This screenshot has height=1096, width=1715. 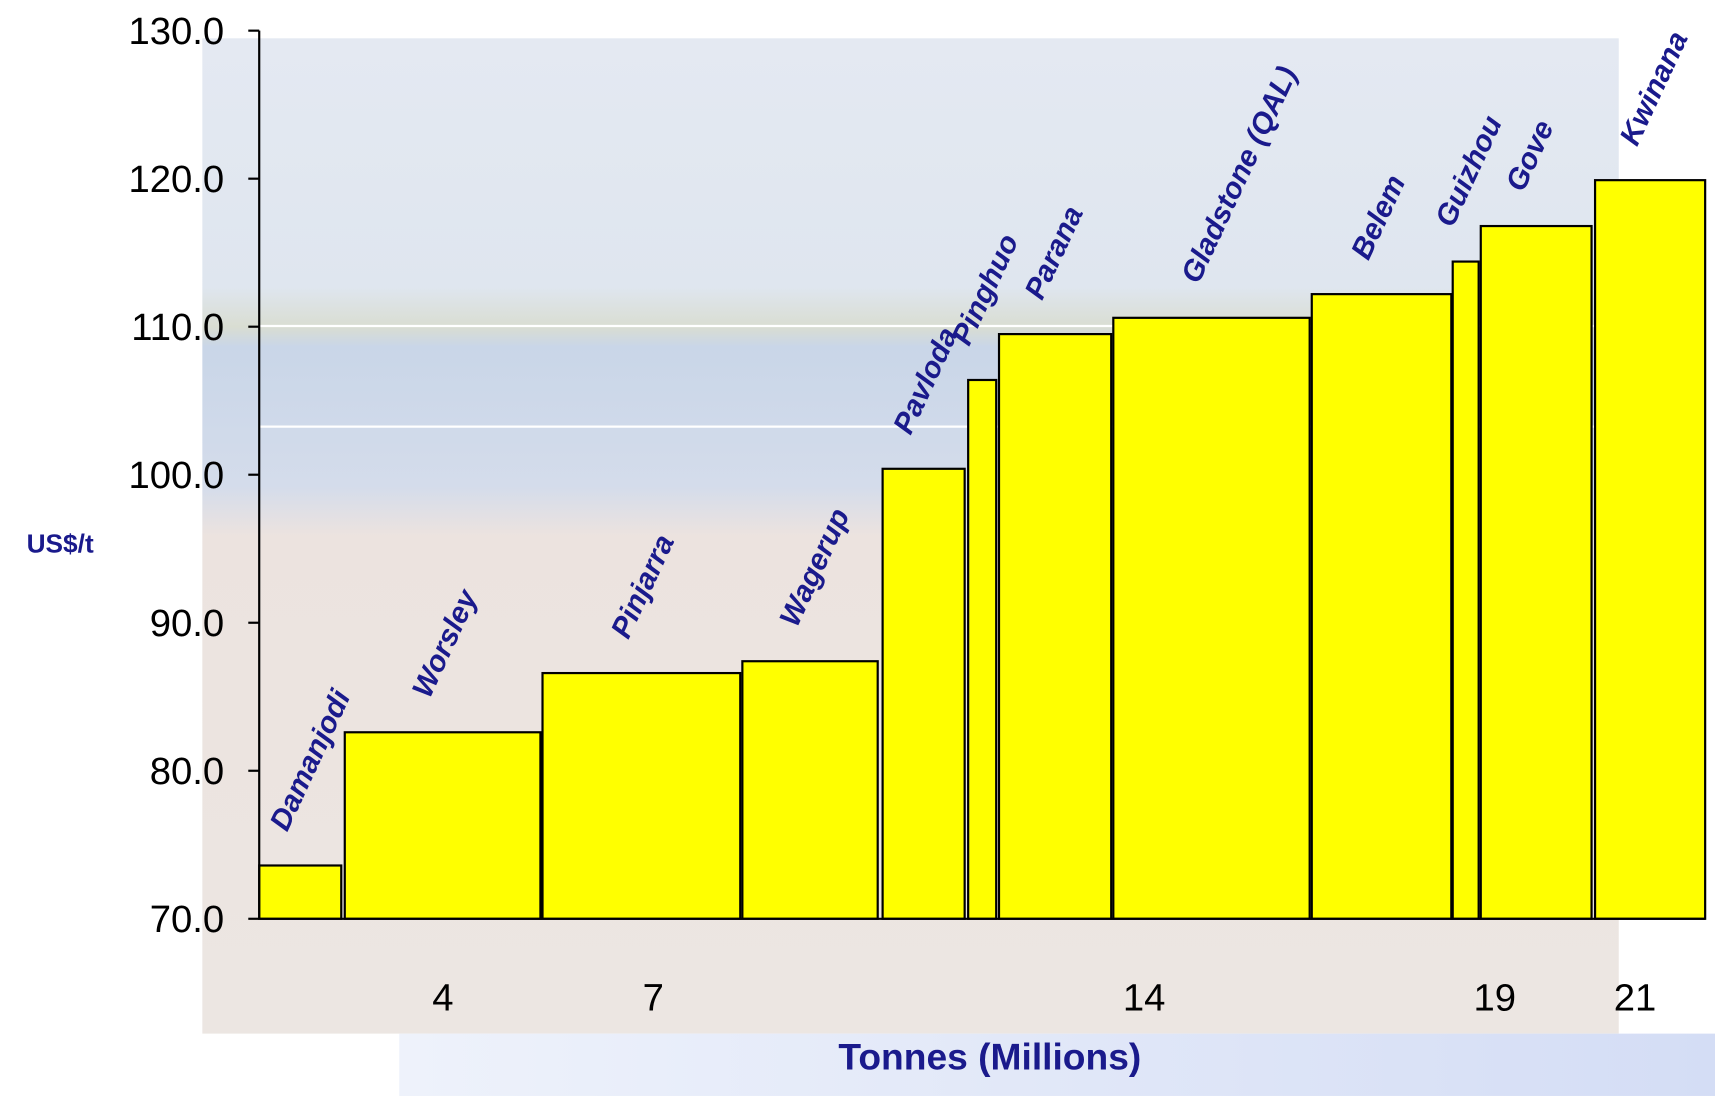 What do you see at coordinates (187, 771) in the screenshot?
I see `y-tick-label: 80.0` at bounding box center [187, 771].